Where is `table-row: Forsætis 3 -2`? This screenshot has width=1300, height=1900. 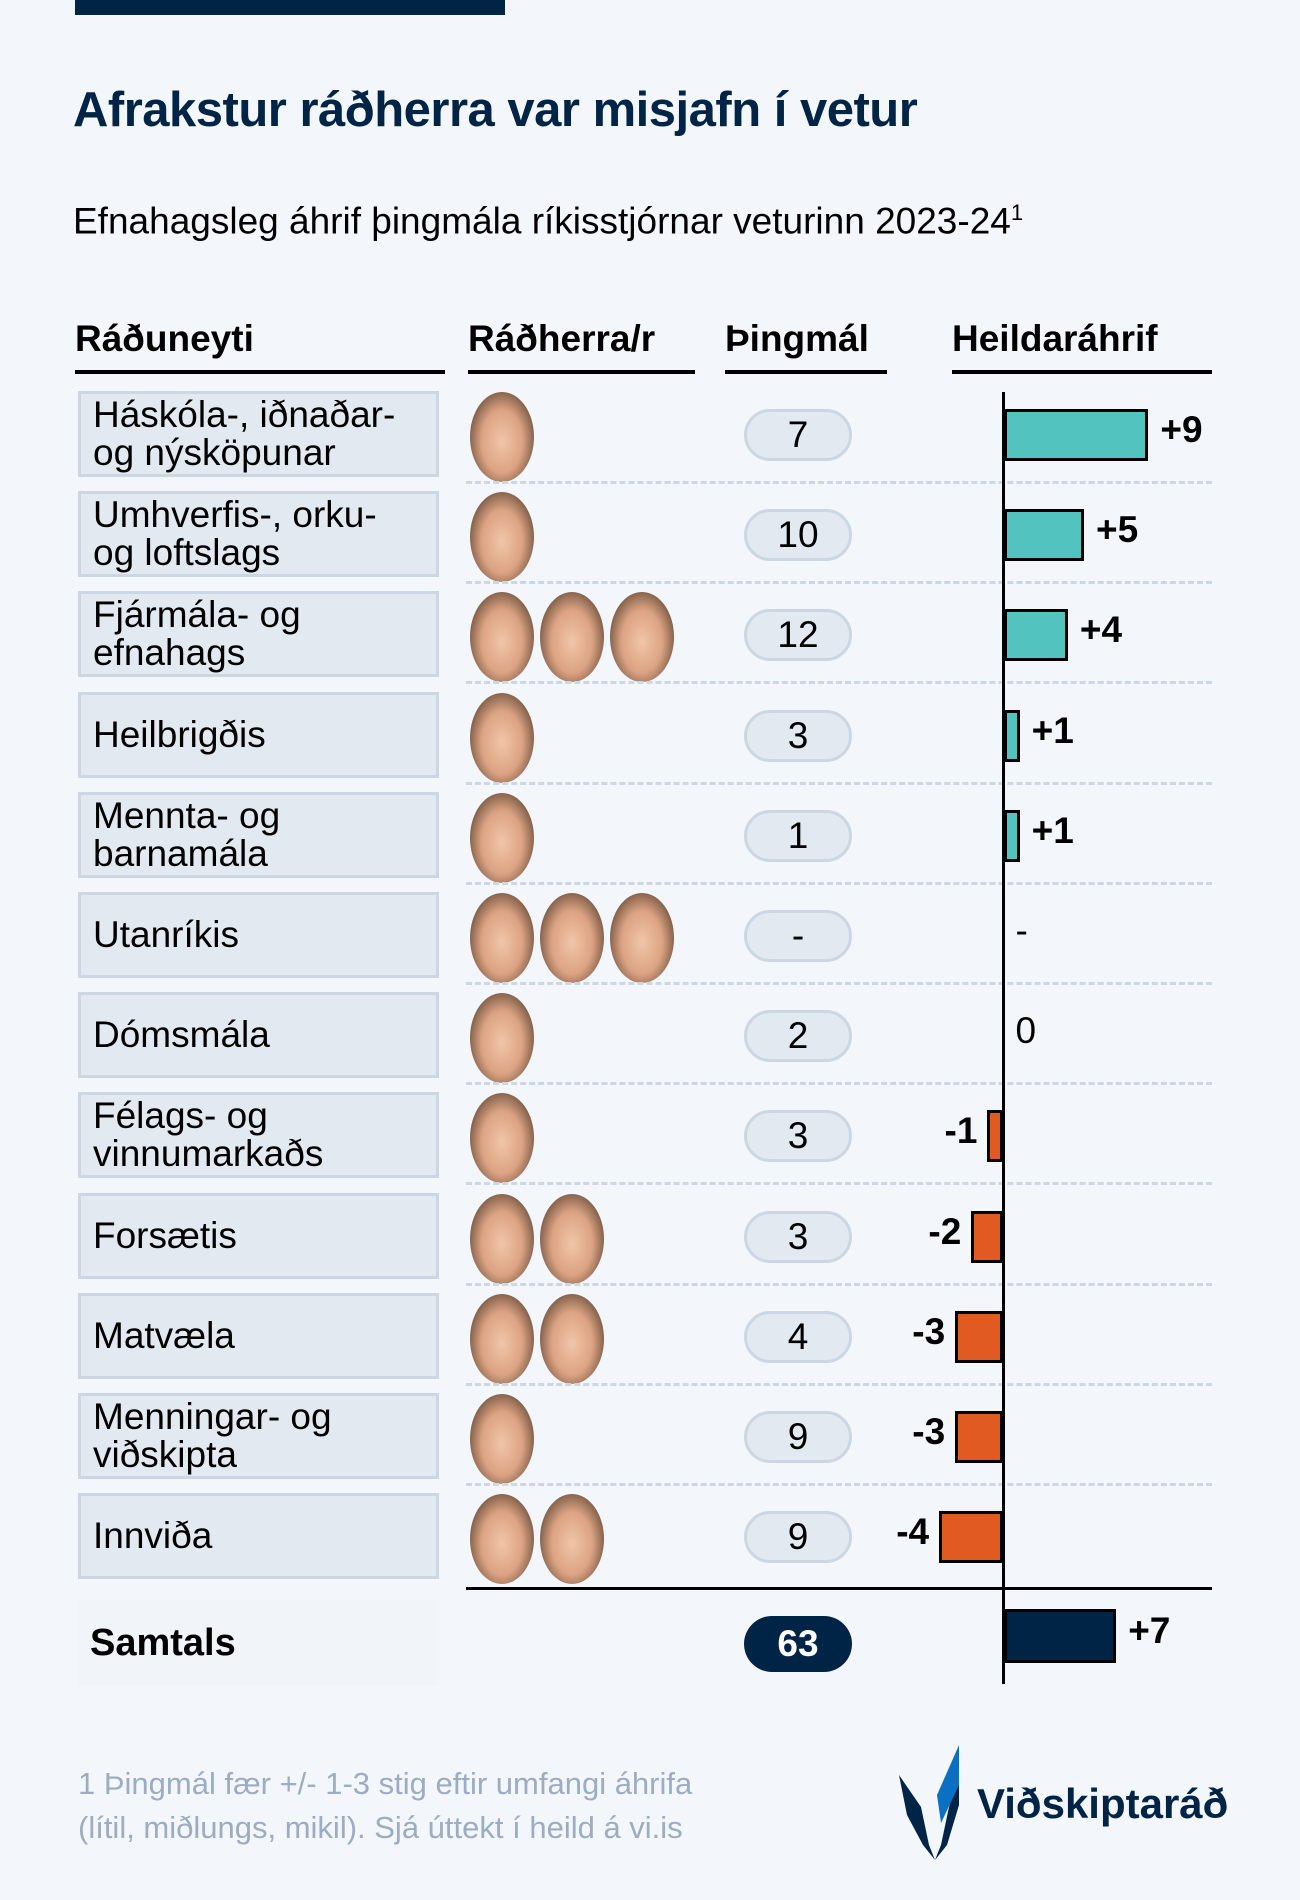
table-row: Forsætis 3 -2 is located at coordinates (650, 1242).